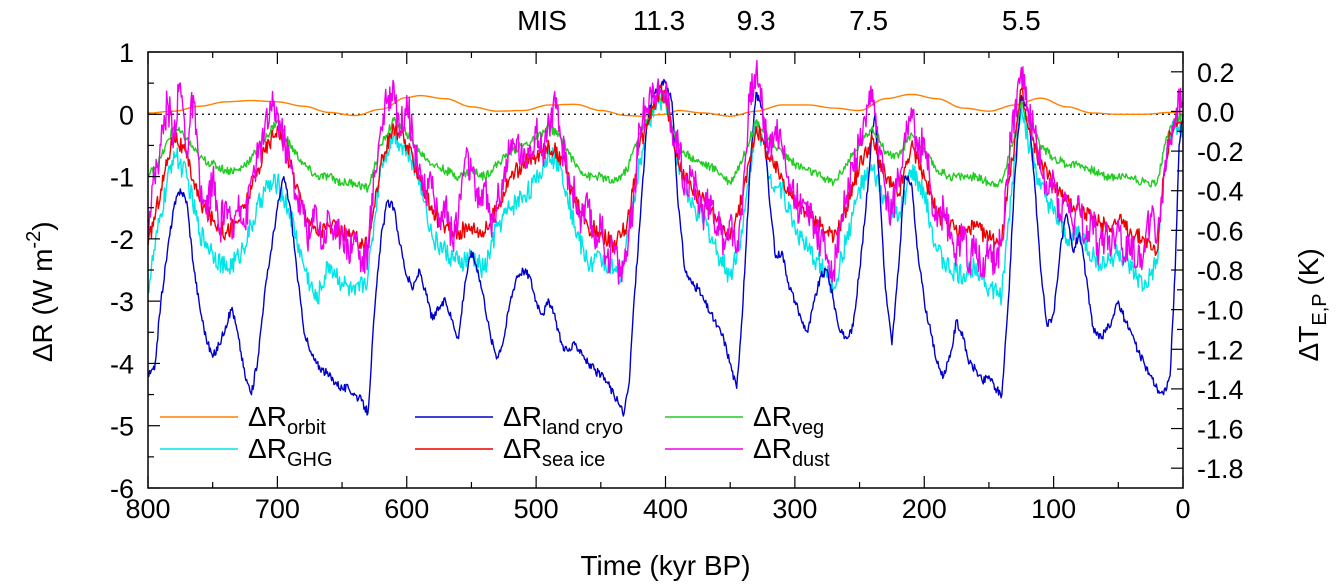 Image resolution: width=1337 pixels, height=588 pixels. I want to click on legend-label-sea-ice: ΔRsea ice, so click(554, 452).